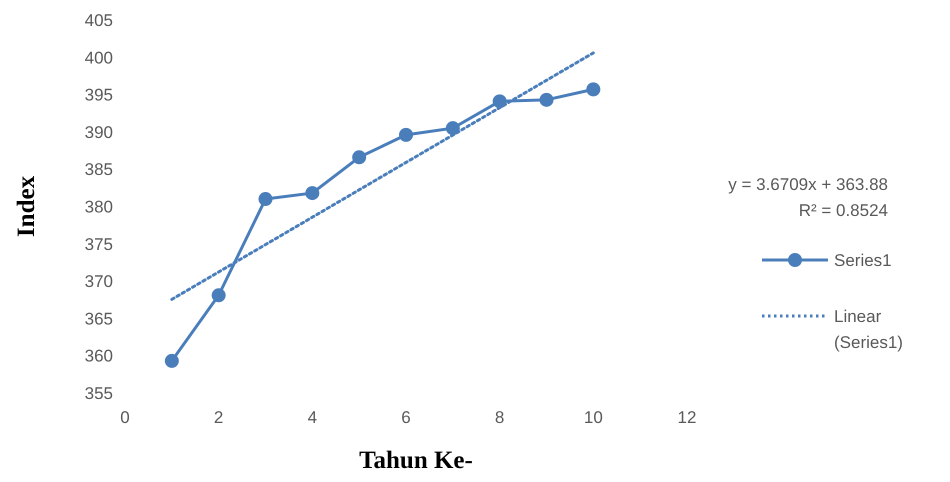 The height and width of the screenshot is (482, 950). Describe the element at coordinates (98, 244) in the screenshot. I see `y-tick-label: 375` at that location.